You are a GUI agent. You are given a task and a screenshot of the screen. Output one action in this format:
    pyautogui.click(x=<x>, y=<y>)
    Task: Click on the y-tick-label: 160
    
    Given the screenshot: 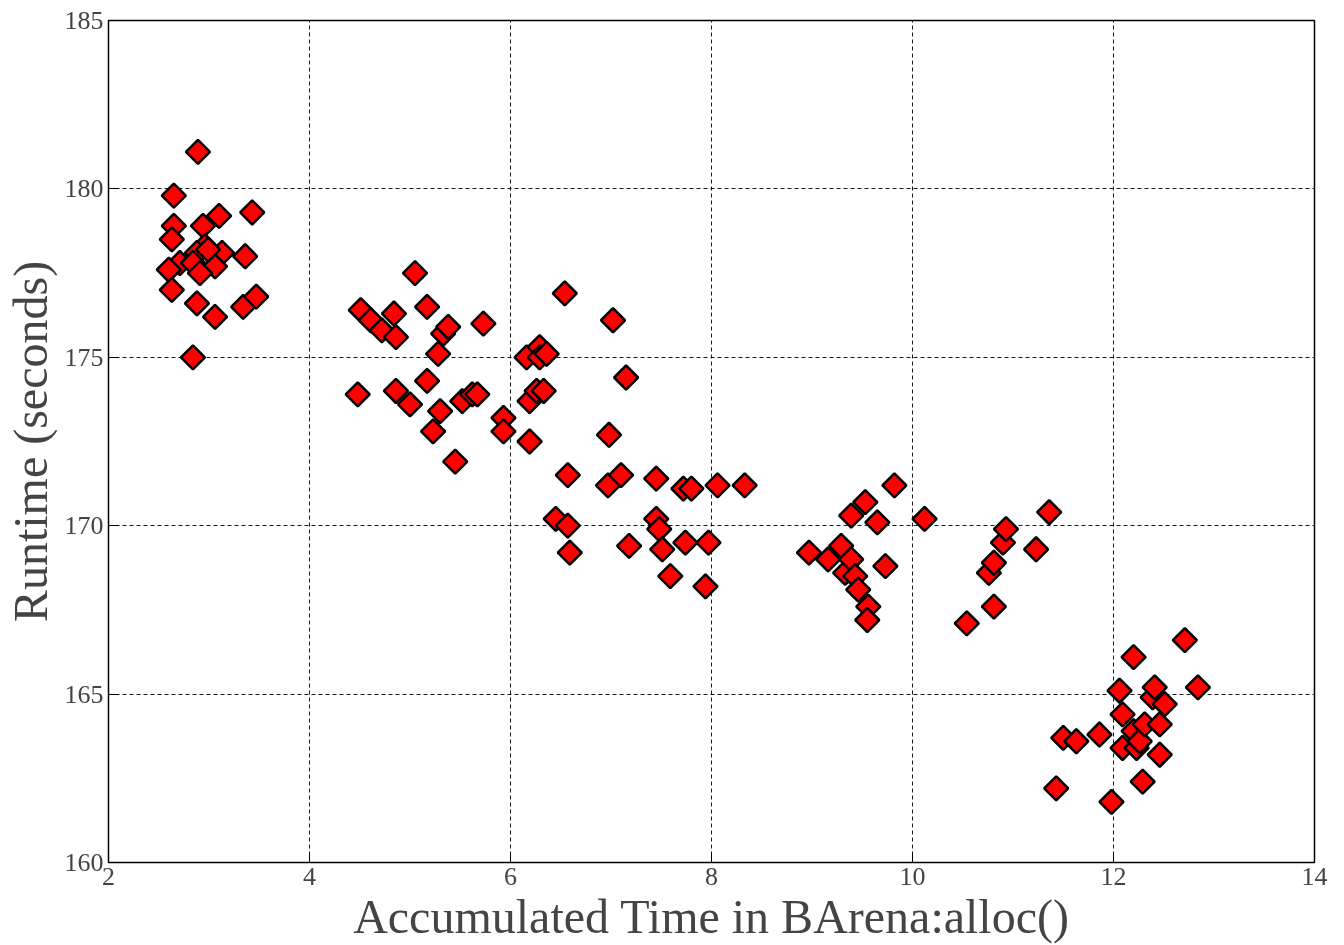 What is the action you would take?
    pyautogui.click(x=84, y=862)
    